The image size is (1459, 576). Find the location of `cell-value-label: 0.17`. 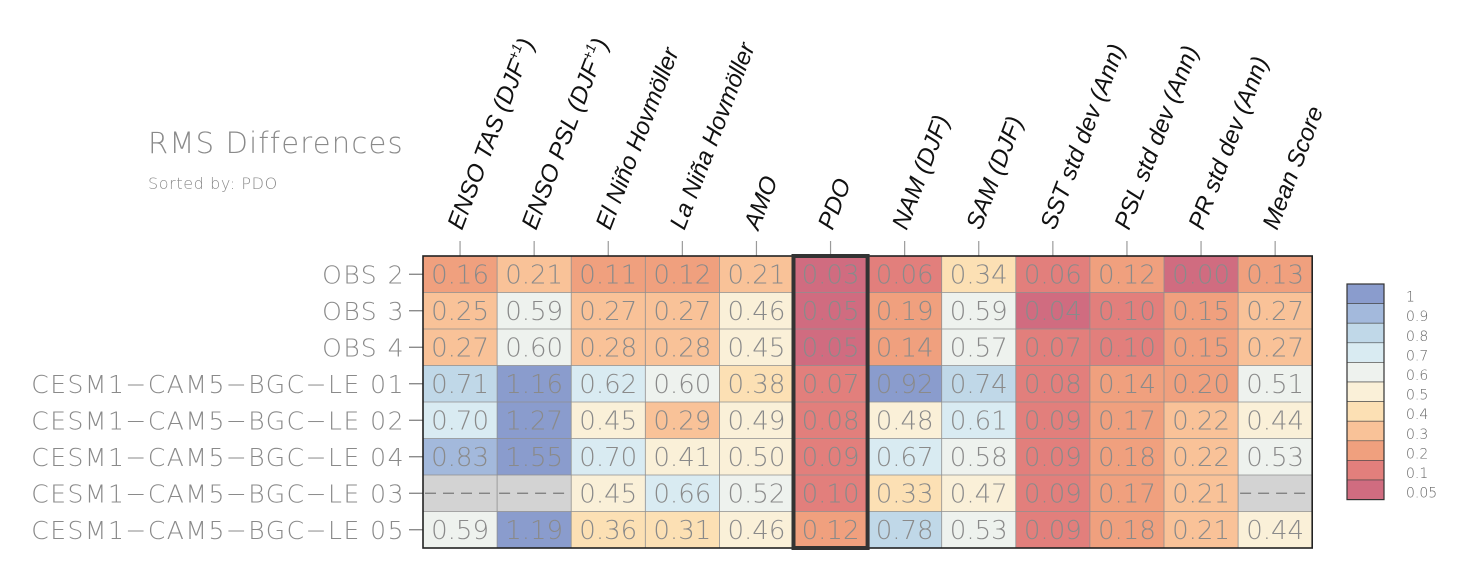

cell-value-label: 0.17 is located at coordinates (1127, 421).